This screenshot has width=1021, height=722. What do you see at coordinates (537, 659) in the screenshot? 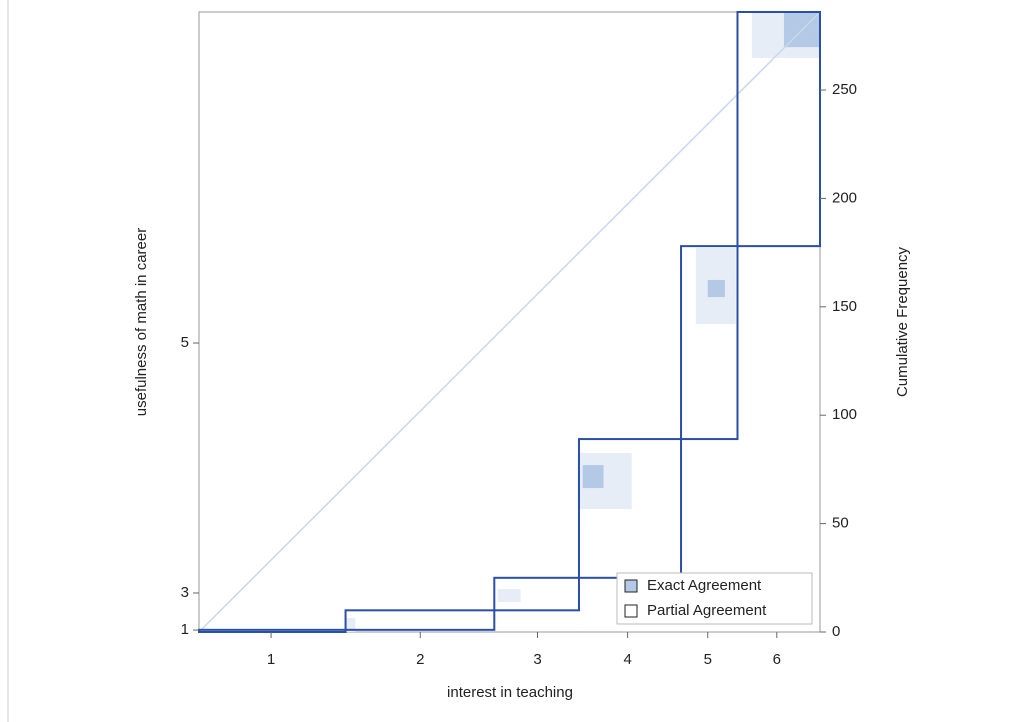
I see `x-tick-label: 3` at bounding box center [537, 659].